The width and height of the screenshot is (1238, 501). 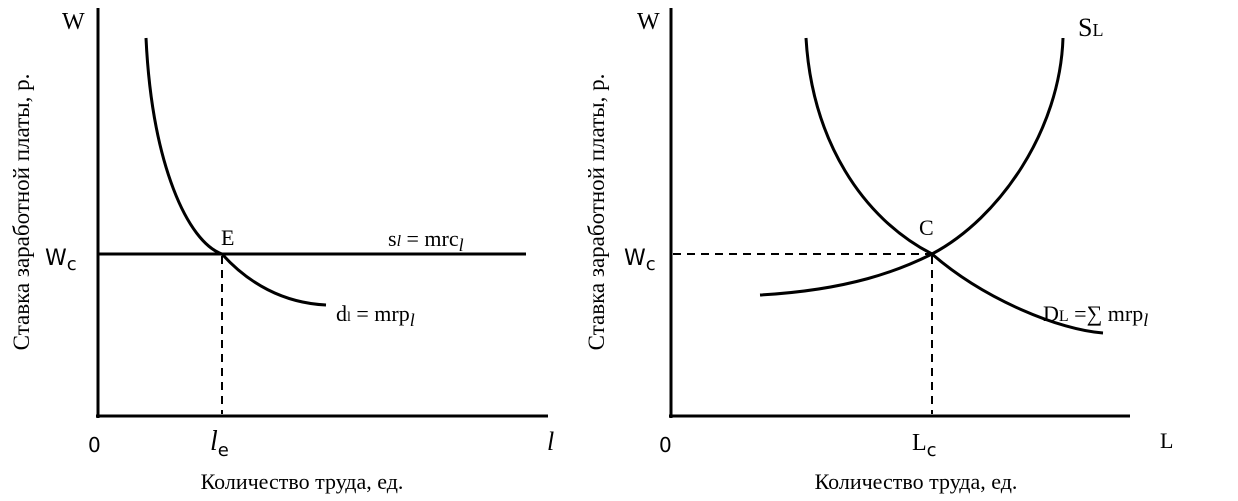 What do you see at coordinates (302, 481) in the screenshot?
I see `left-x-axis-title: Количество труда, ед.` at bounding box center [302, 481].